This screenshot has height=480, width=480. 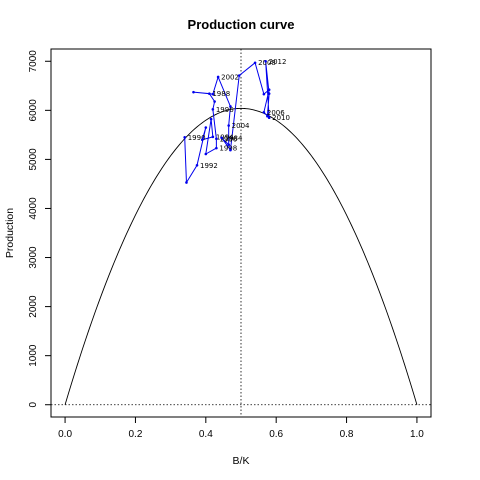 What do you see at coordinates (234, 138) in the screenshot?
I see `year-label: 1984` at bounding box center [234, 138].